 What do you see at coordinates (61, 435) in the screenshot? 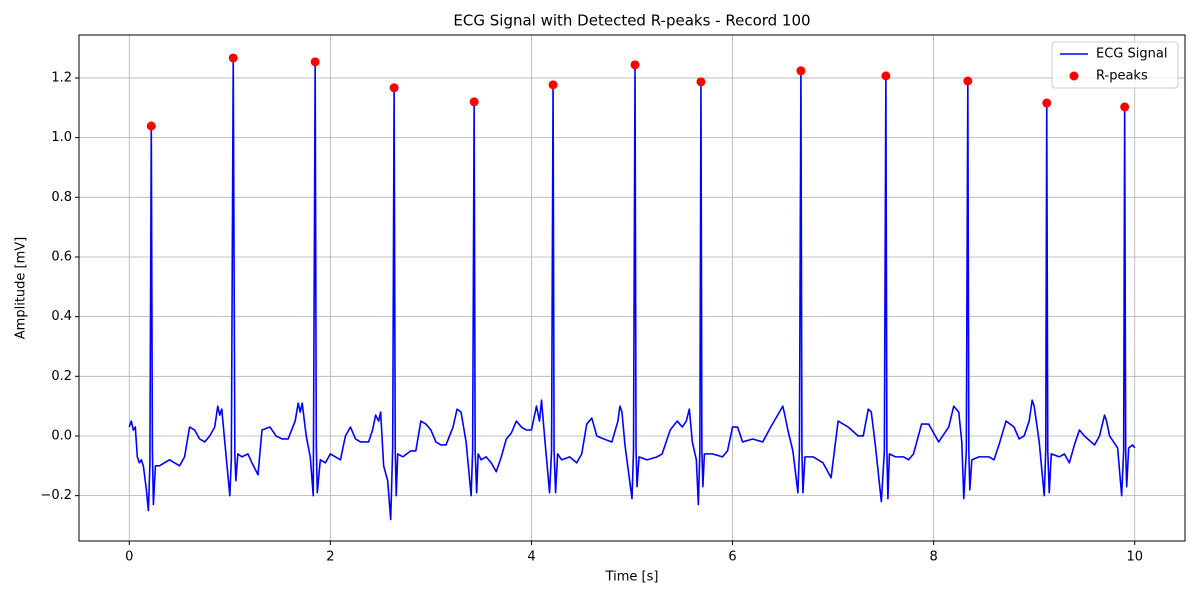
I see `y-tick-label: 0.0` at bounding box center [61, 435].